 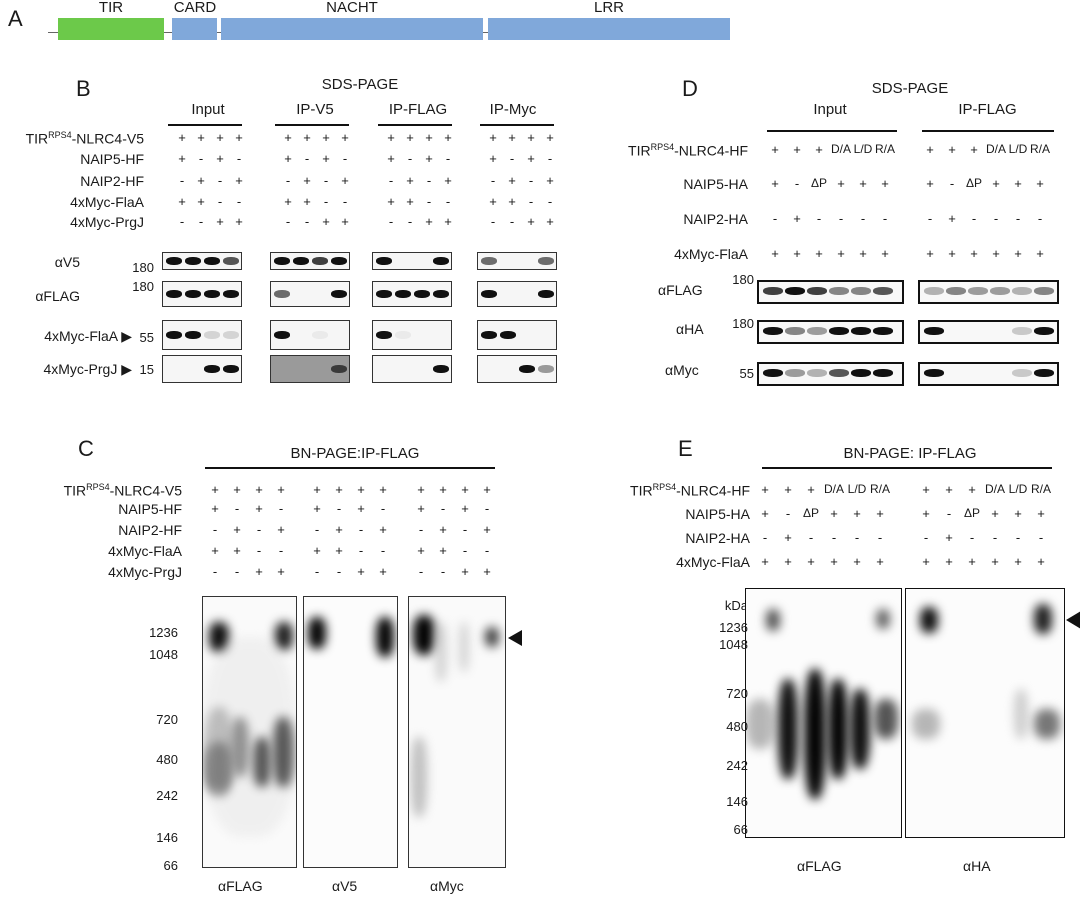 I want to click on panel-c-letter: C, so click(x=86, y=448).